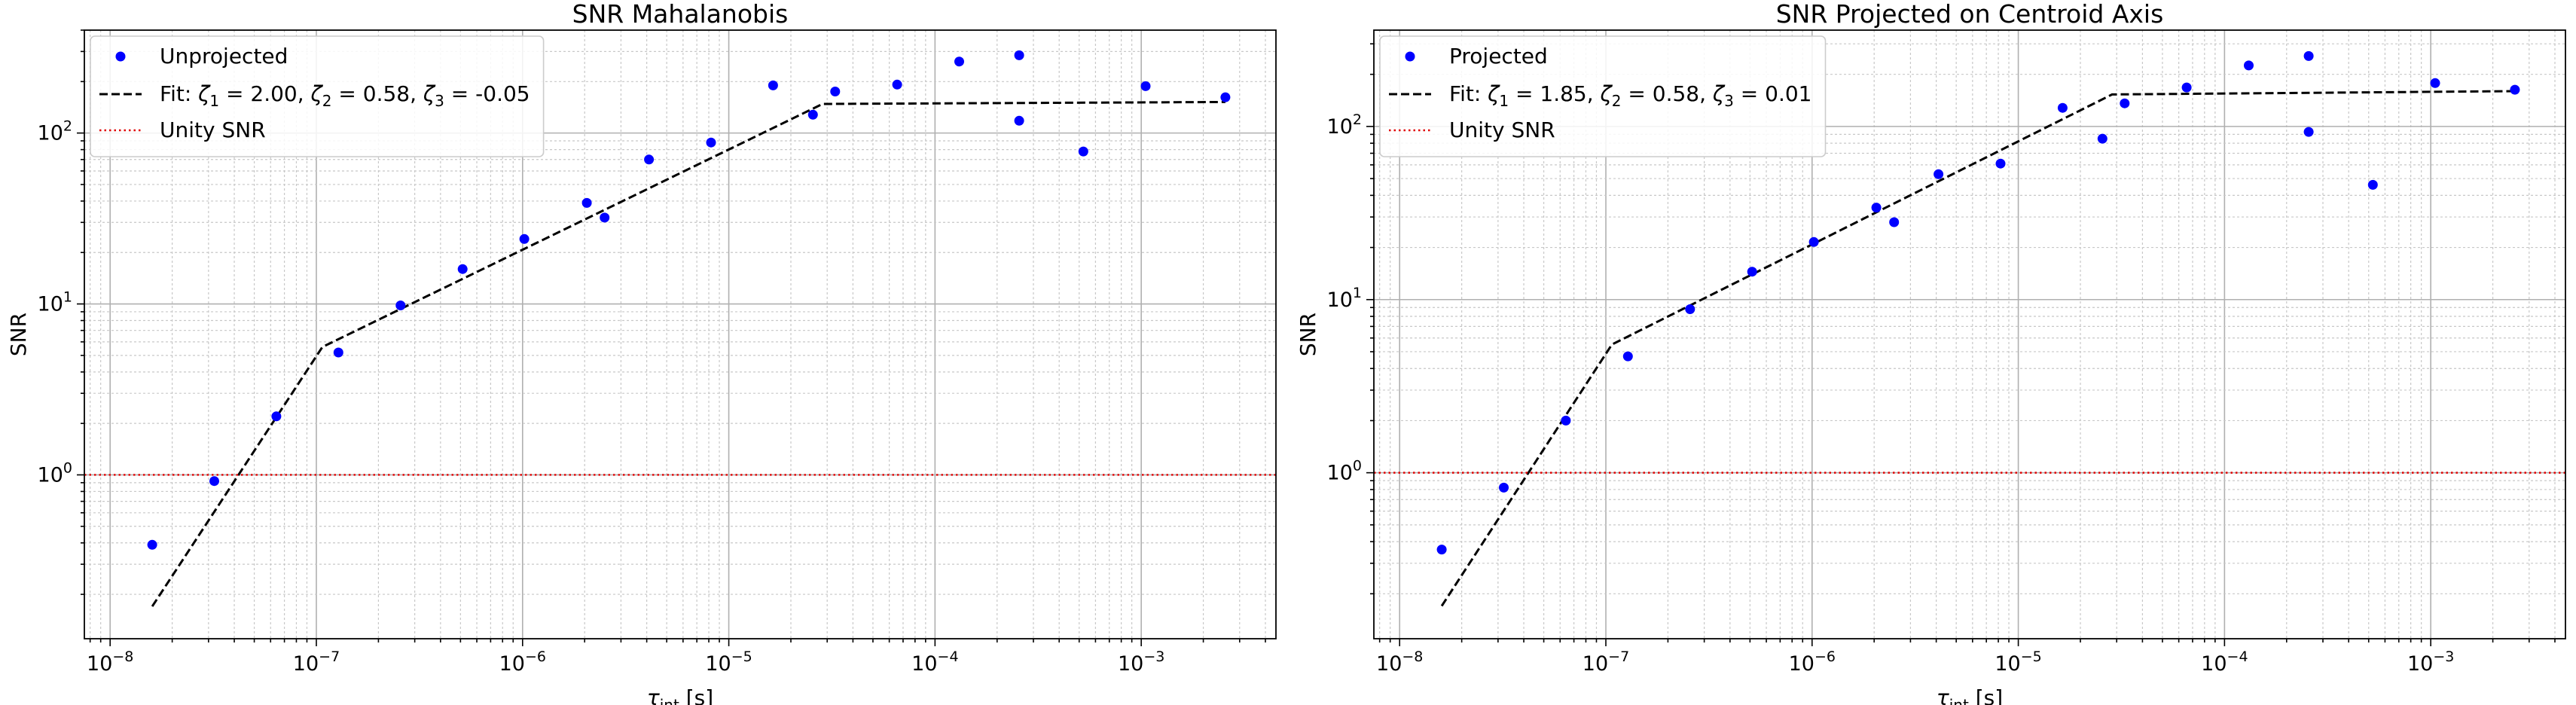  I want to click on legend-label: Fit: ζ1 = 1.85, ζ2 = 0.58, ζ3 = 0.01, so click(1631, 95).